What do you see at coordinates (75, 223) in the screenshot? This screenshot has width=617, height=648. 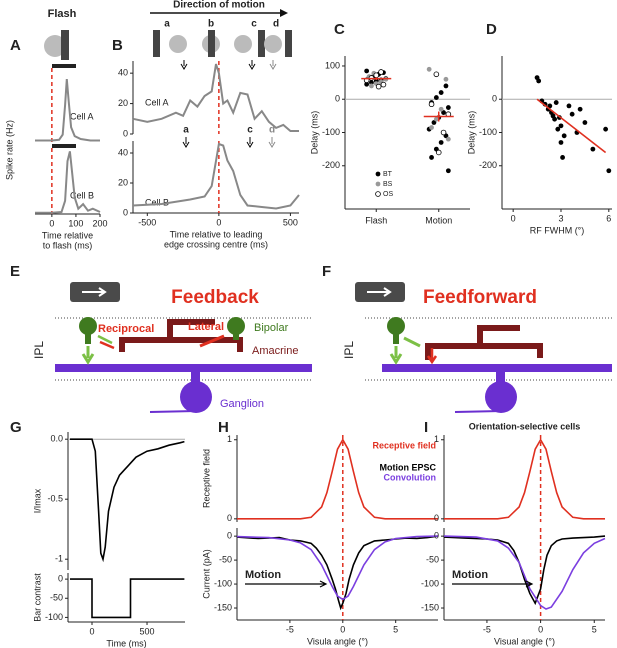 I see `x-tick-label: 100` at bounding box center [75, 223].